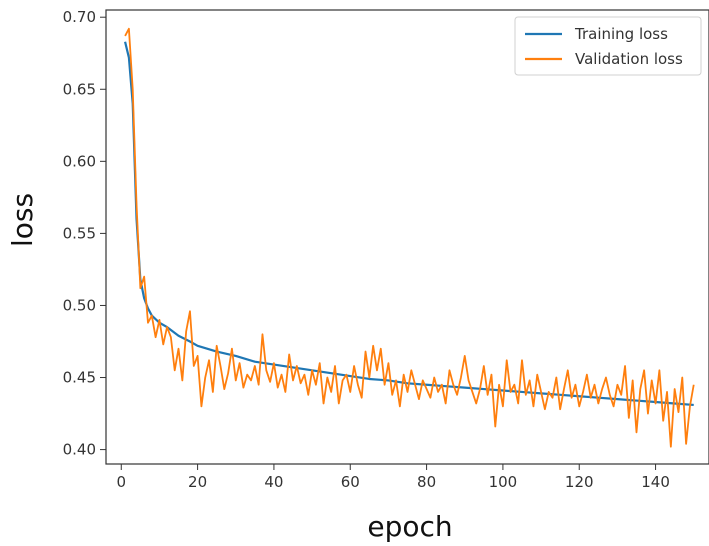 Image resolution: width=709 pixels, height=546 pixels. Describe the element at coordinates (79, 233) in the screenshot. I see `y-tick-label: 0.55` at that location.